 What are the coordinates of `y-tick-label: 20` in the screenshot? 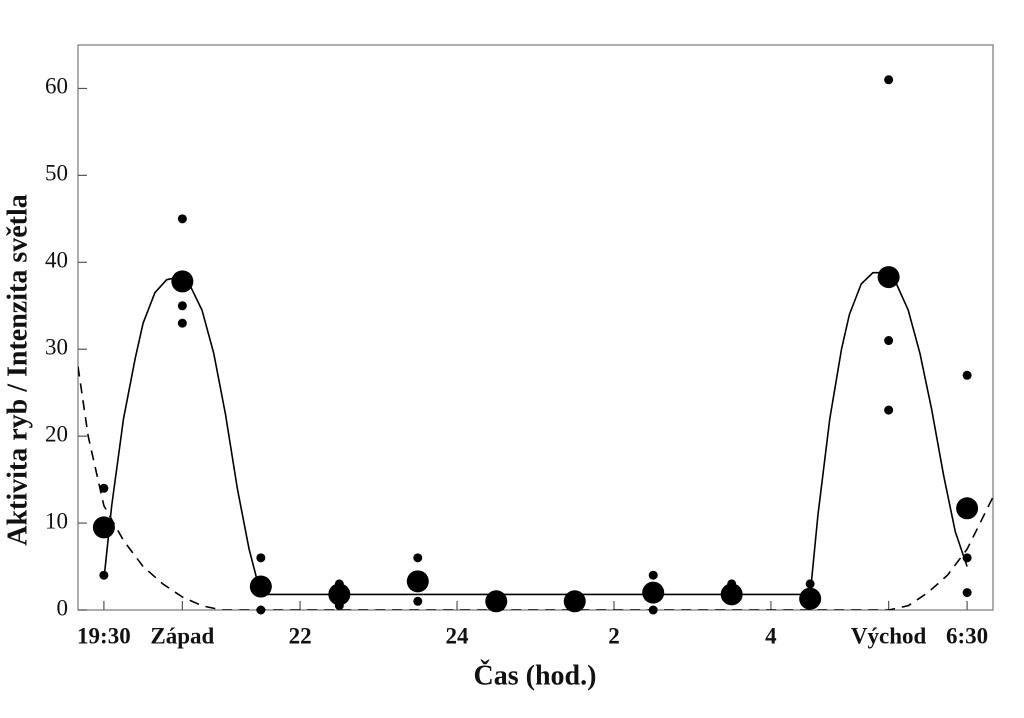 It's located at (56, 433).